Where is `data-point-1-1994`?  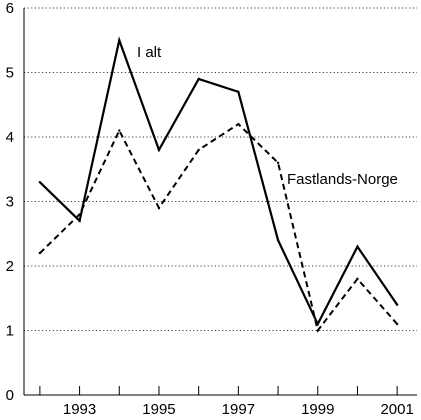 data-point-1-1994 is located at coordinates (119, 130).